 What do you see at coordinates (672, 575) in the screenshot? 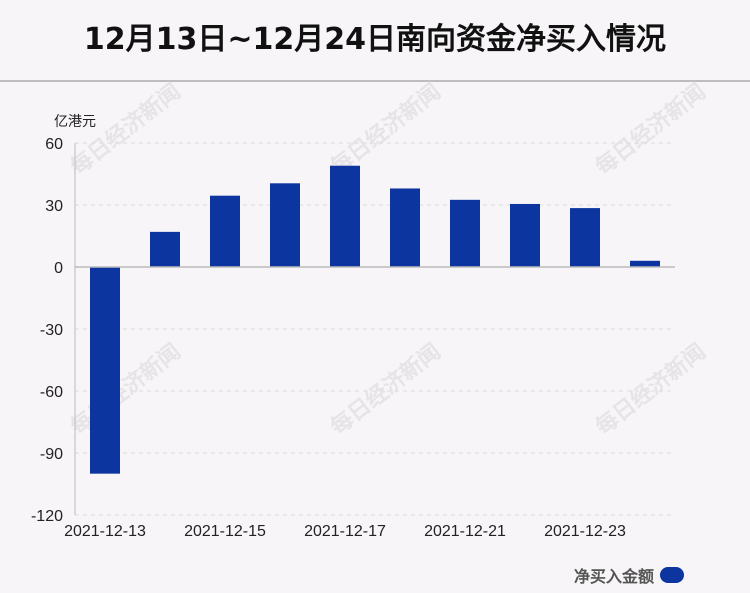
I see `legend-swatch` at bounding box center [672, 575].